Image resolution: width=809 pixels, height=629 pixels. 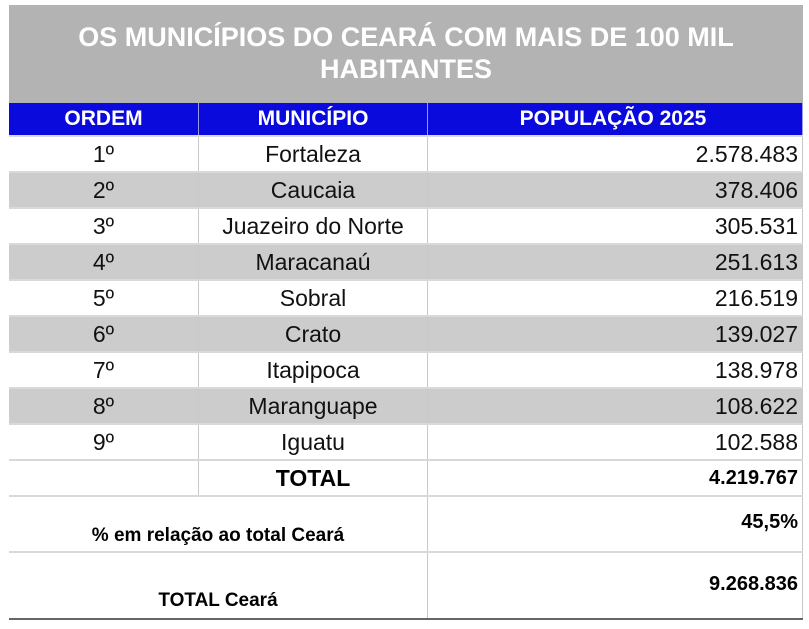 What do you see at coordinates (218, 585) in the screenshot?
I see `total-ceara-label: TOTAL Ceará` at bounding box center [218, 585].